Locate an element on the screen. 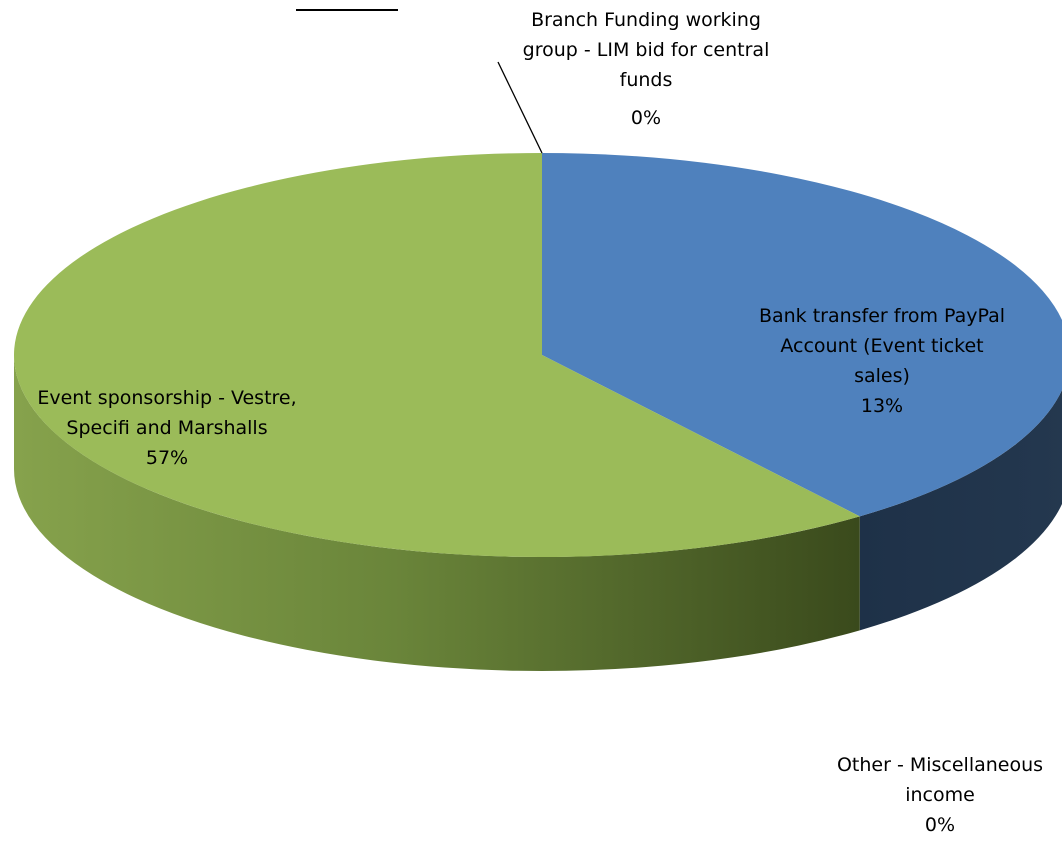 Image resolution: width=1062 pixels, height=842 pixels. pie-side-bank-transfer-from-paypal-account-event-ticket-sales is located at coordinates (960, 510).